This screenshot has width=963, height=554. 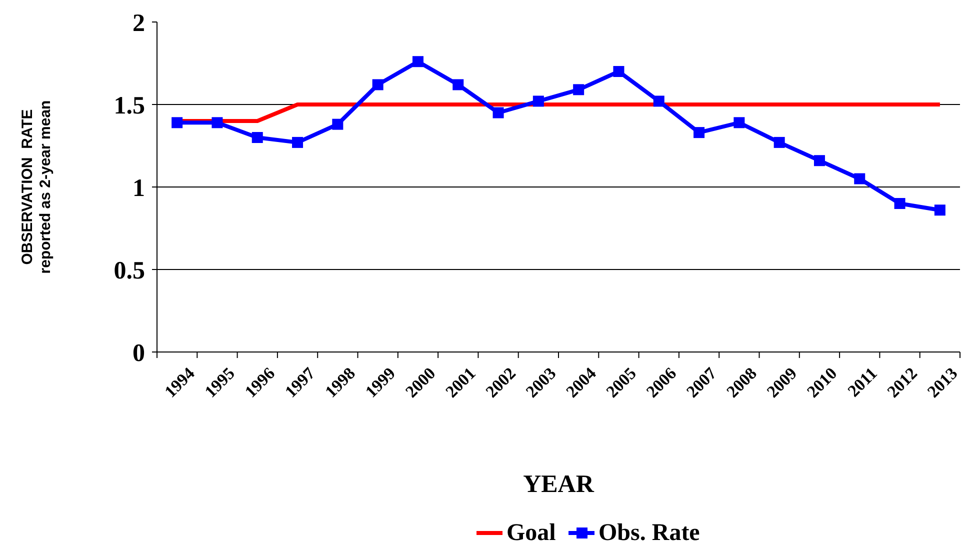 I want to click on legend-label: Goal, so click(x=531, y=533).